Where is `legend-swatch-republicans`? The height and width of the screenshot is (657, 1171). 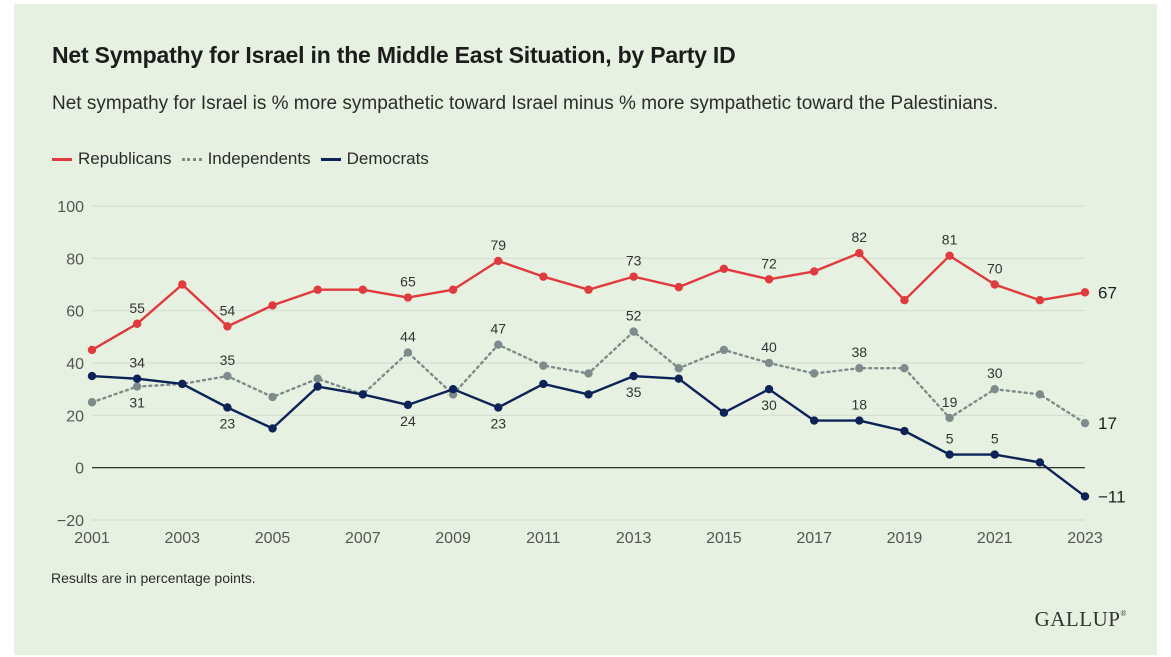 legend-swatch-republicans is located at coordinates (62, 159).